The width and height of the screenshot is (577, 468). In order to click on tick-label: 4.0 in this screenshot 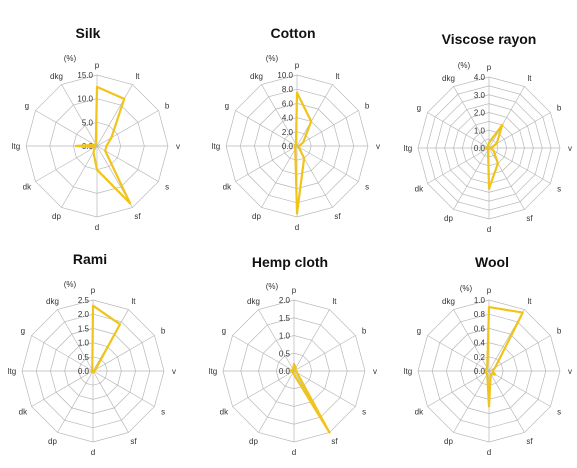, I will do `click(288, 118)`.